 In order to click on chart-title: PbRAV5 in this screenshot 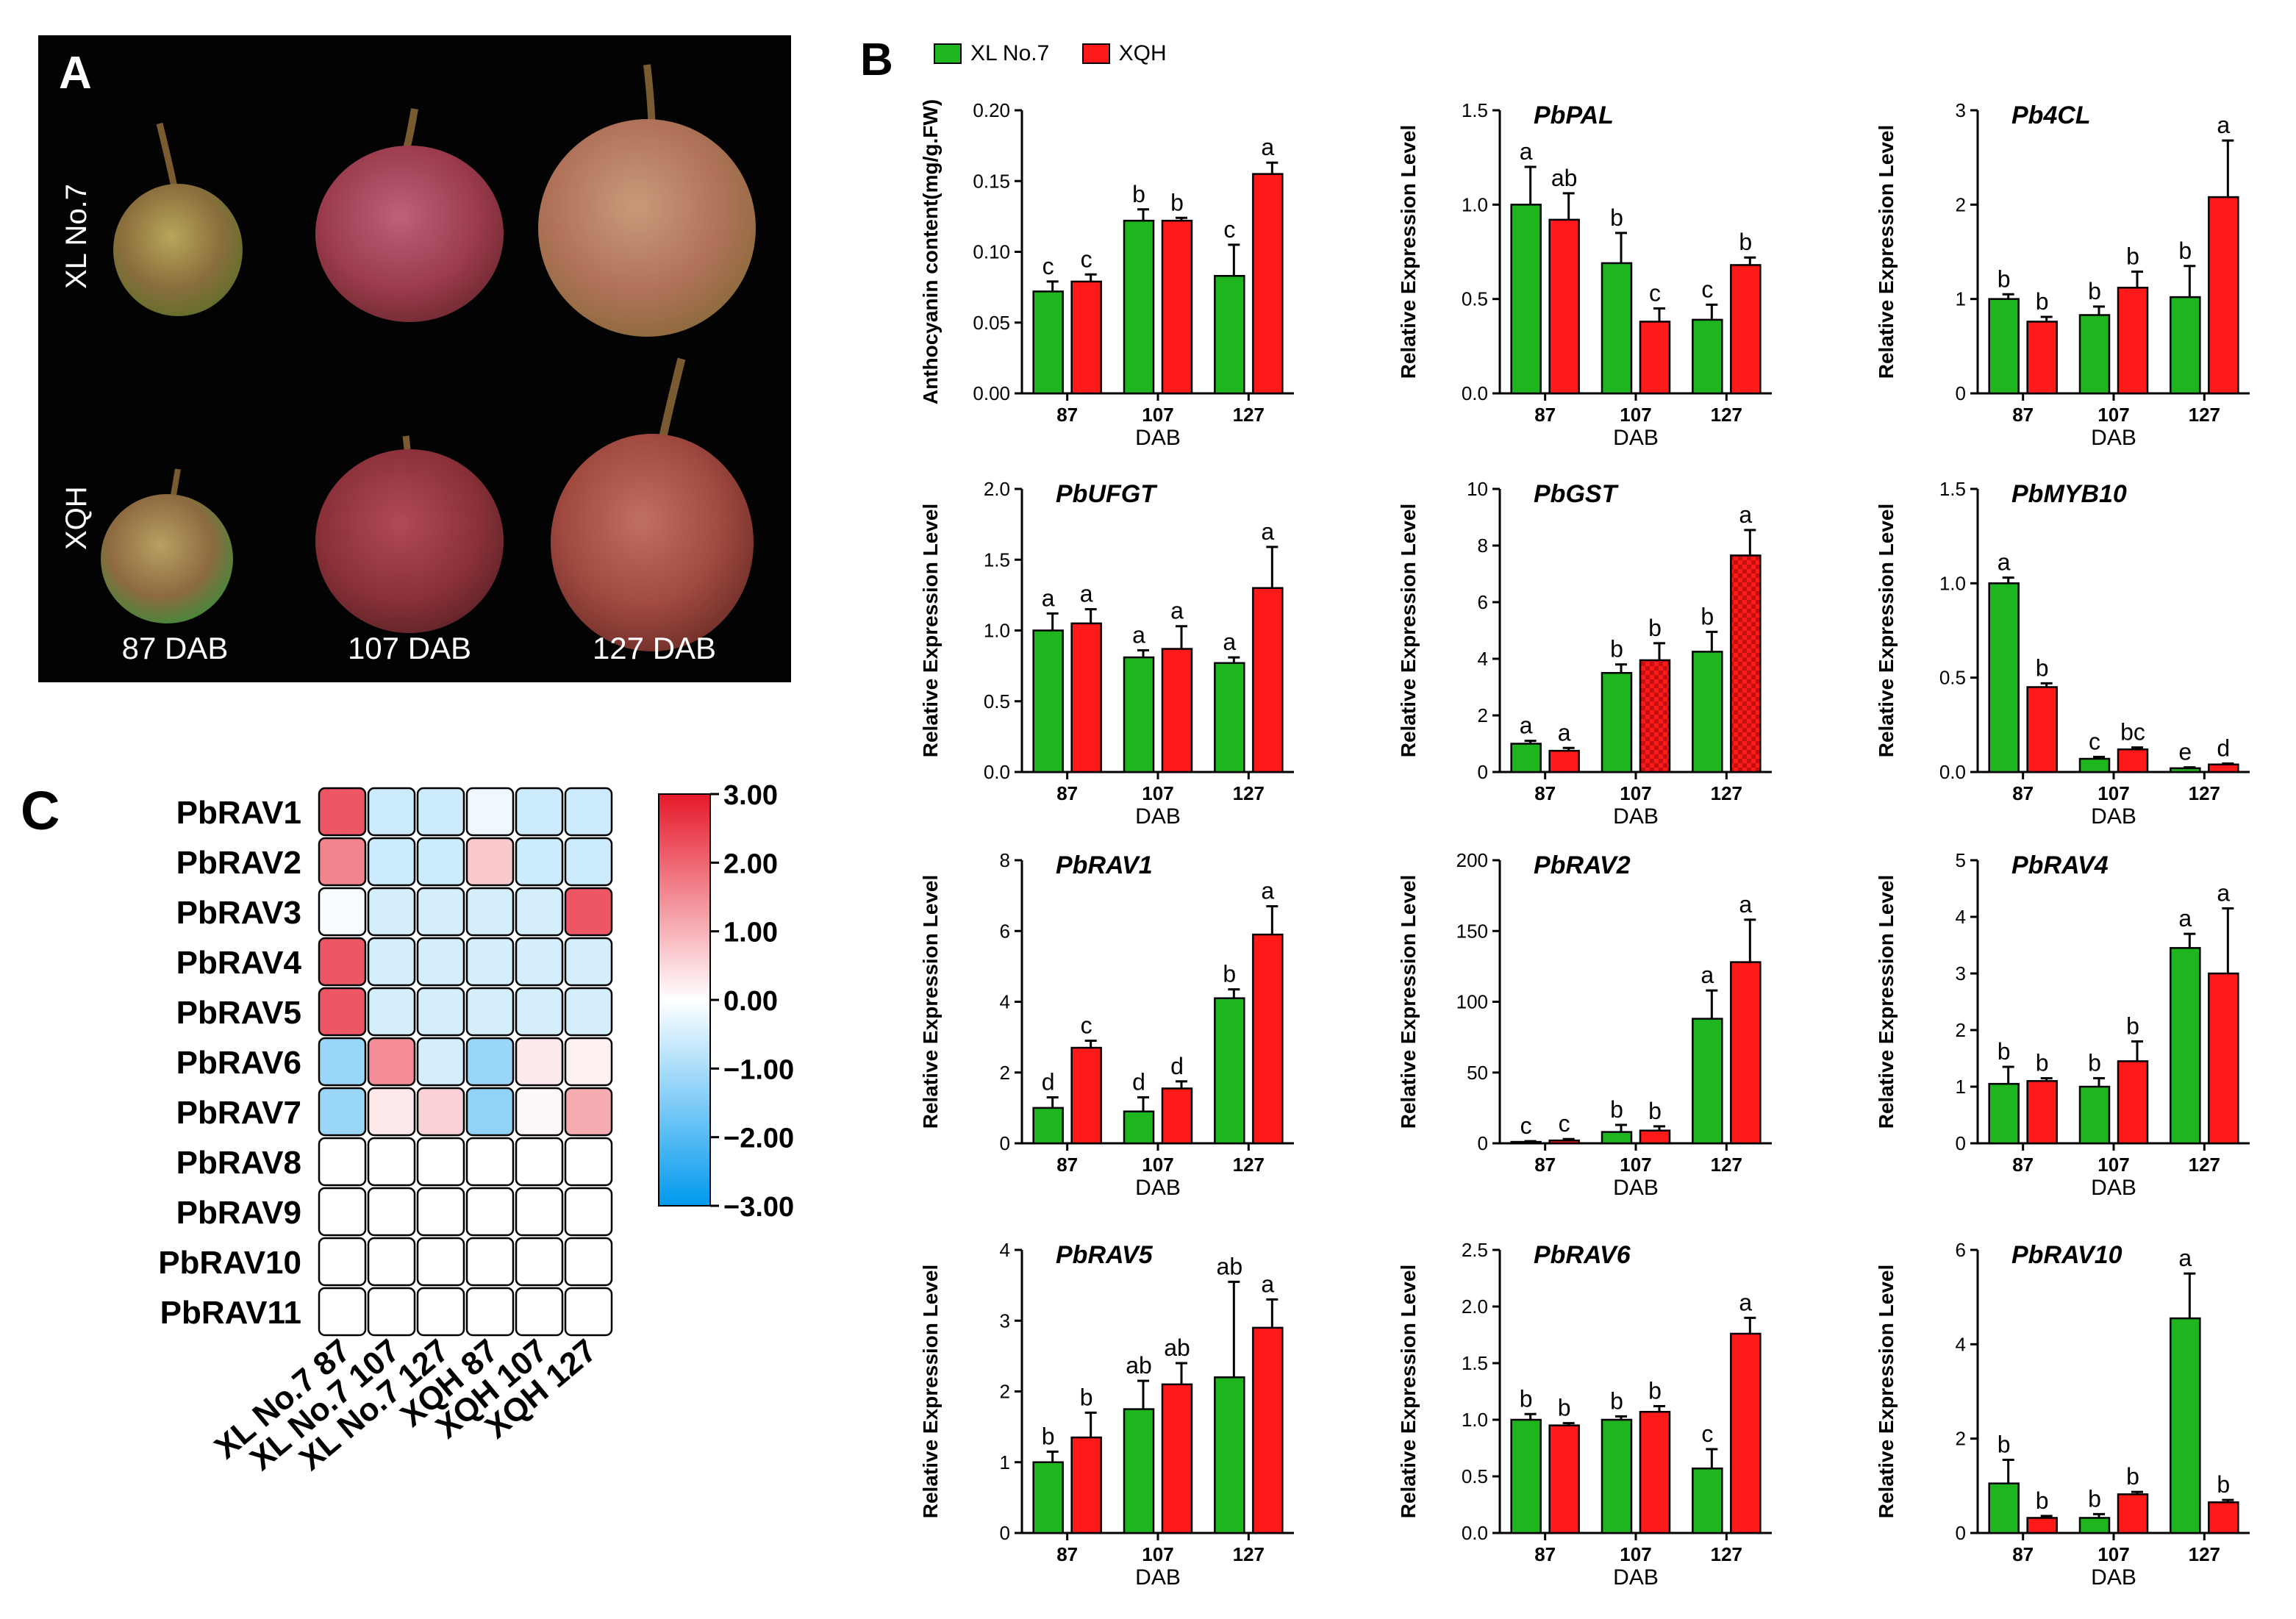, I will do `click(1105, 1255)`.